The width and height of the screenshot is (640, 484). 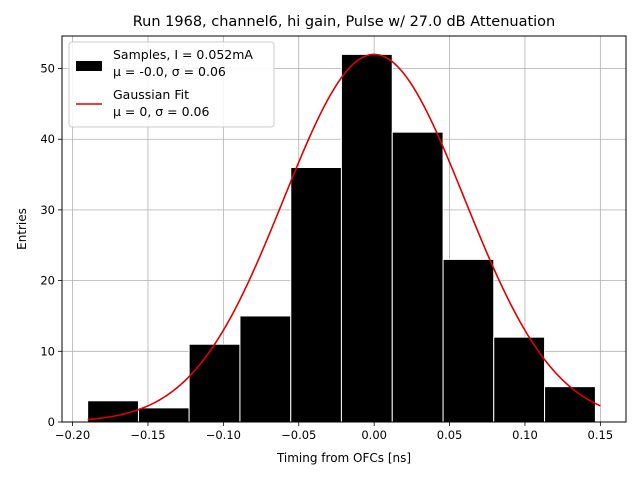 I want to click on legend-samples-swatch, so click(x=89, y=66).